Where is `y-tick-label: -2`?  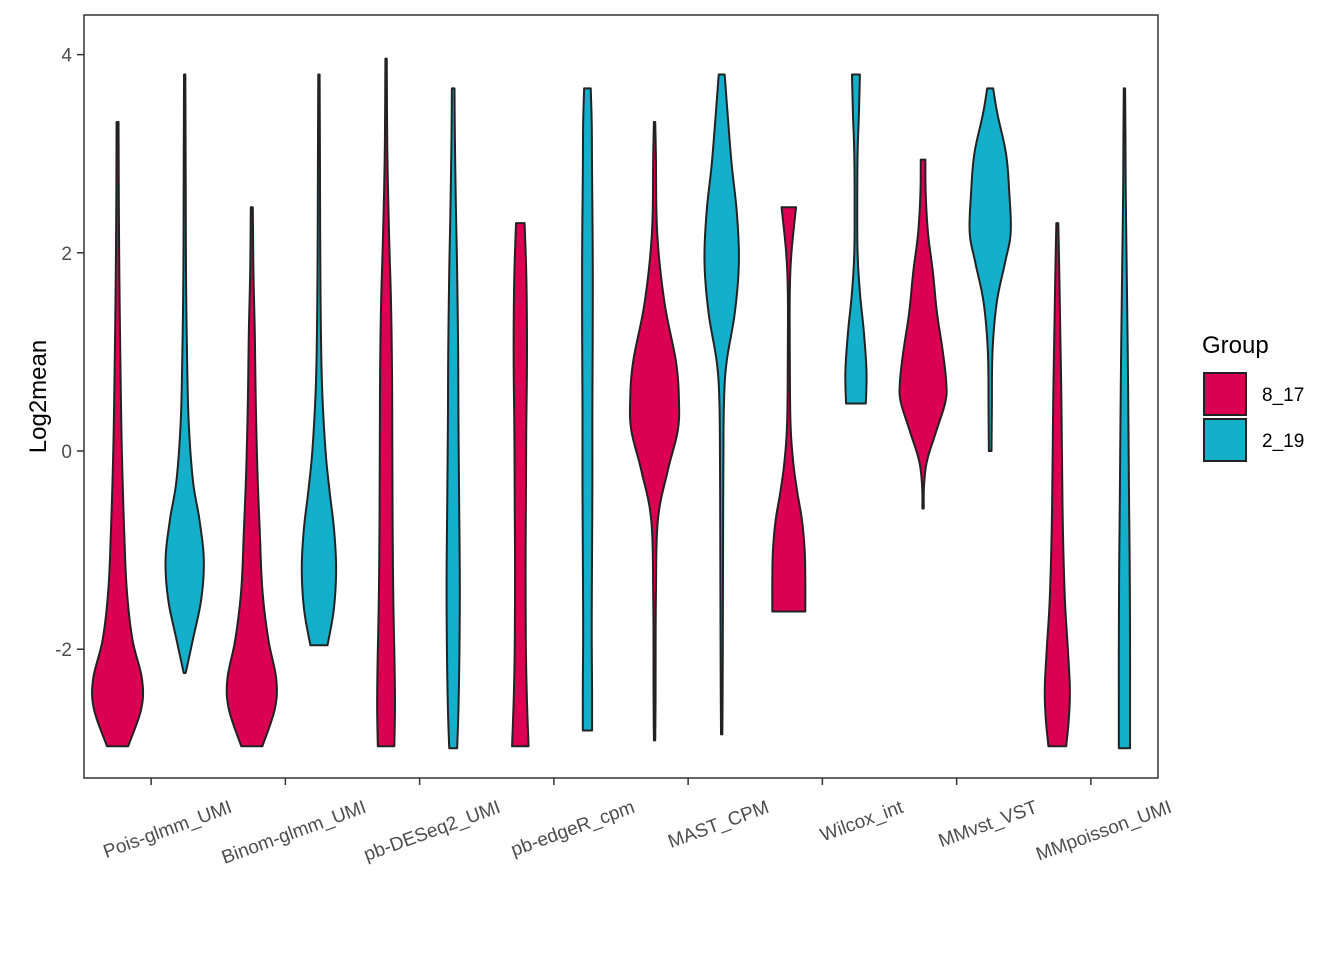
y-tick-label: -2 is located at coordinates (63, 650).